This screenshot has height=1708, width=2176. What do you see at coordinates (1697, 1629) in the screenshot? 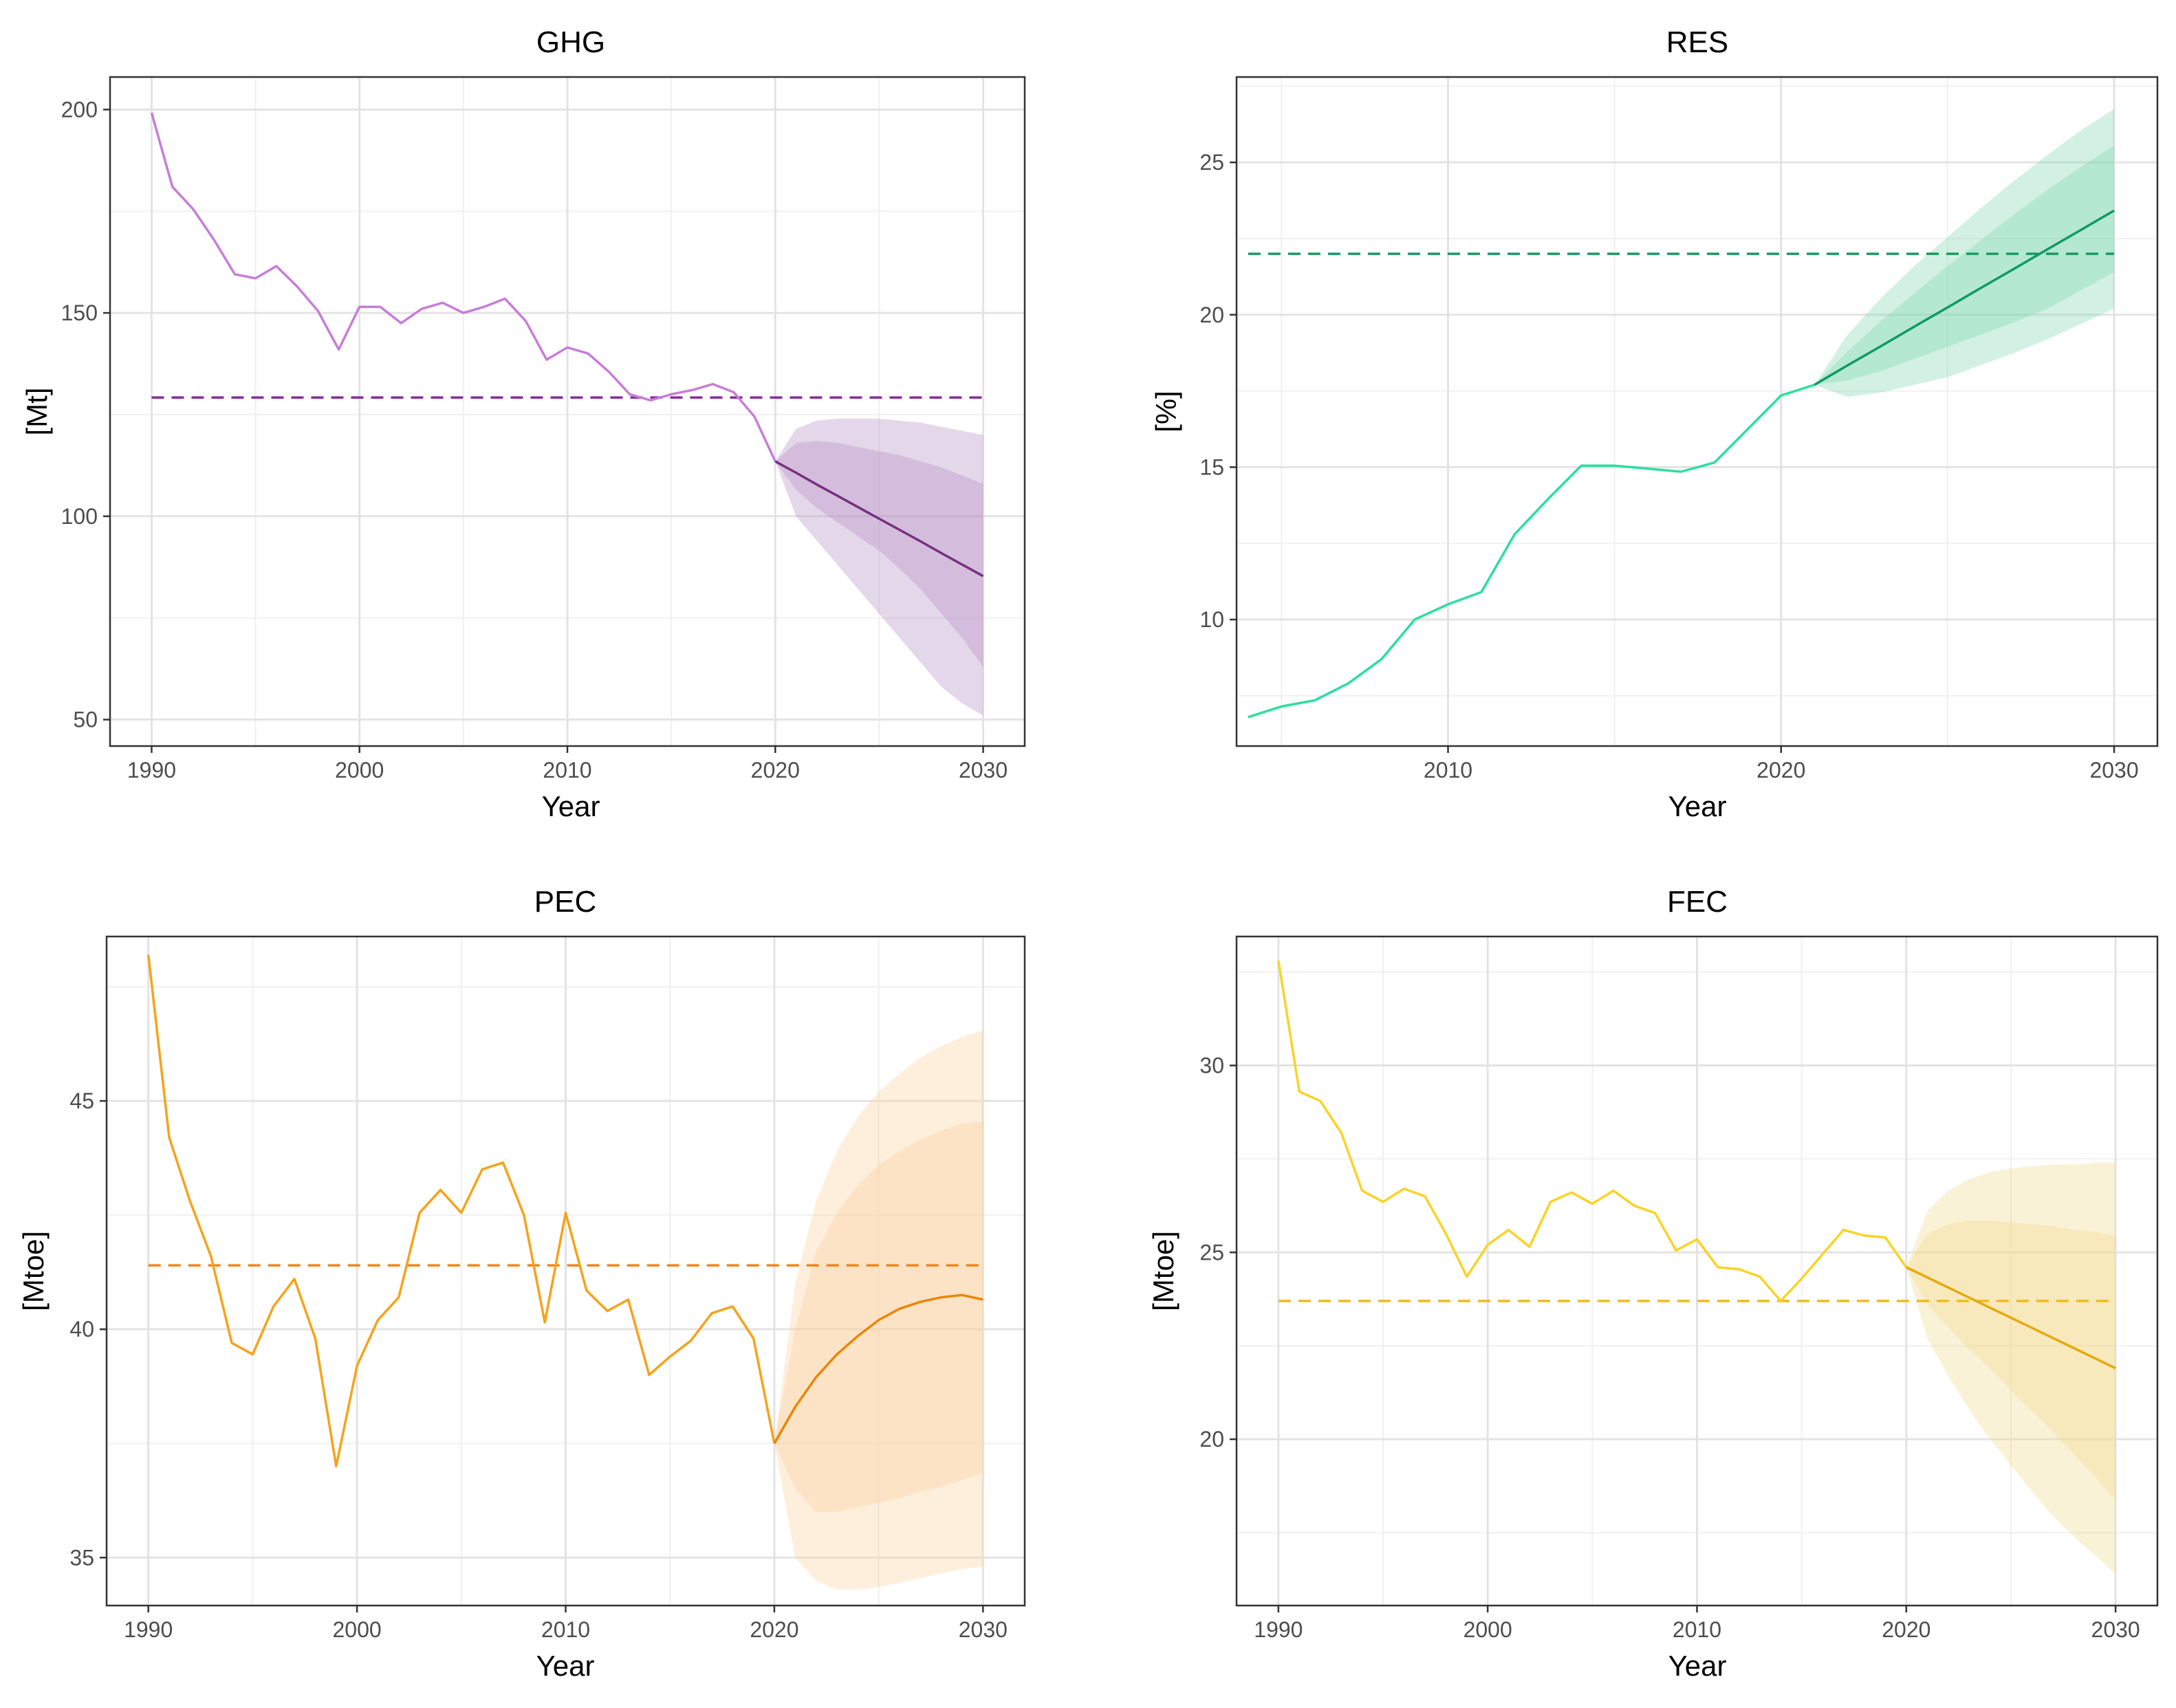
I see `fec-x-tick-label: 2010` at bounding box center [1697, 1629].